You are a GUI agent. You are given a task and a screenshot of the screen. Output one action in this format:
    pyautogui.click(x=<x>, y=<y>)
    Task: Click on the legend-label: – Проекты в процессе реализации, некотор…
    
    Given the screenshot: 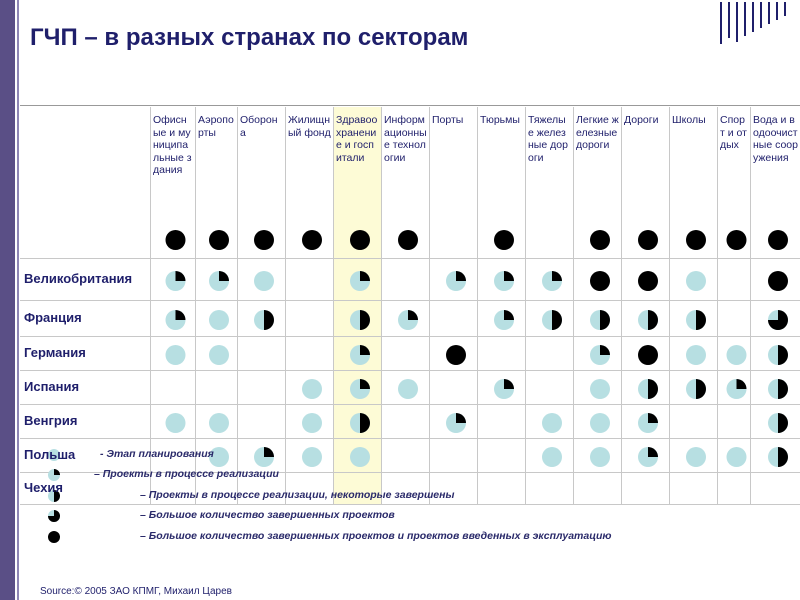 What is the action you would take?
    pyautogui.click(x=297, y=495)
    